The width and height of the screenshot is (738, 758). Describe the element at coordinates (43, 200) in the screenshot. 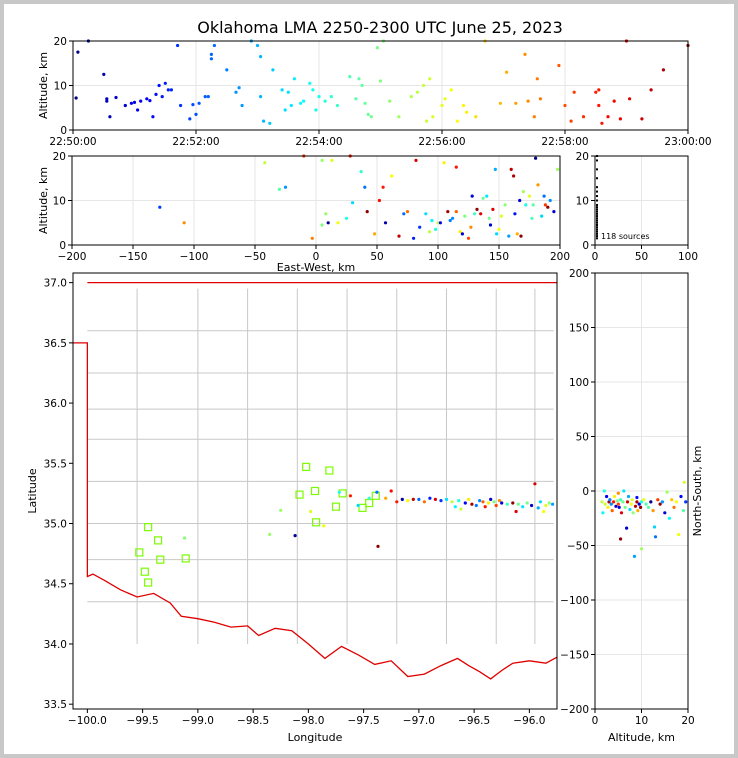

I see `east-west-ylabel: Altitude, km` at that location.